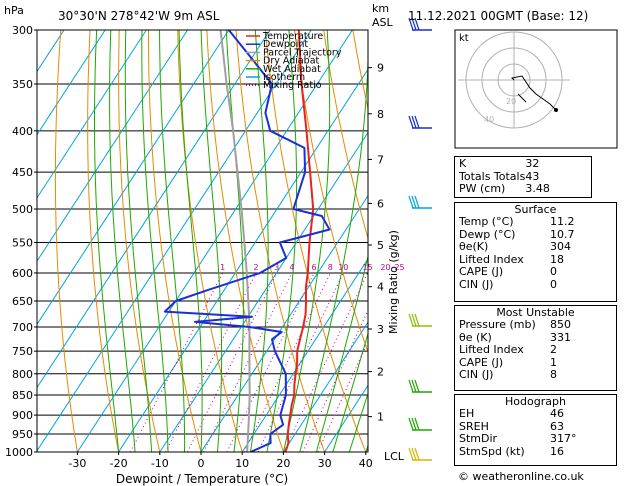 The image size is (629, 486). I want to click on index-row-k: K 32, so click(499, 163).